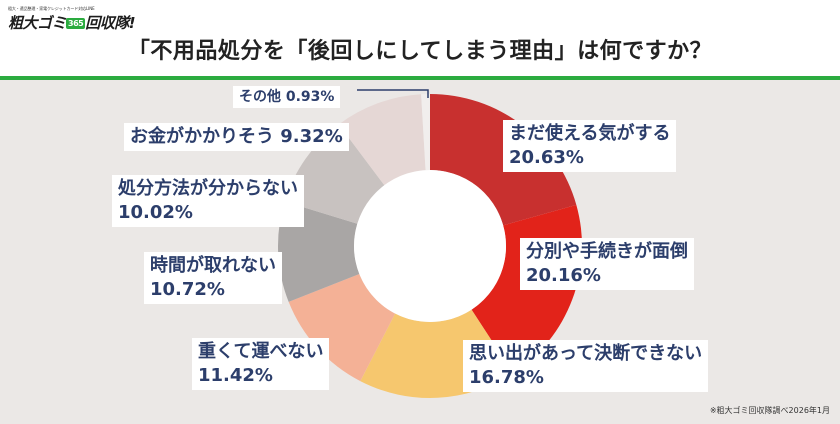 The height and width of the screenshot is (424, 840). What do you see at coordinates (420, 78) in the screenshot?
I see `title-underline` at bounding box center [420, 78].